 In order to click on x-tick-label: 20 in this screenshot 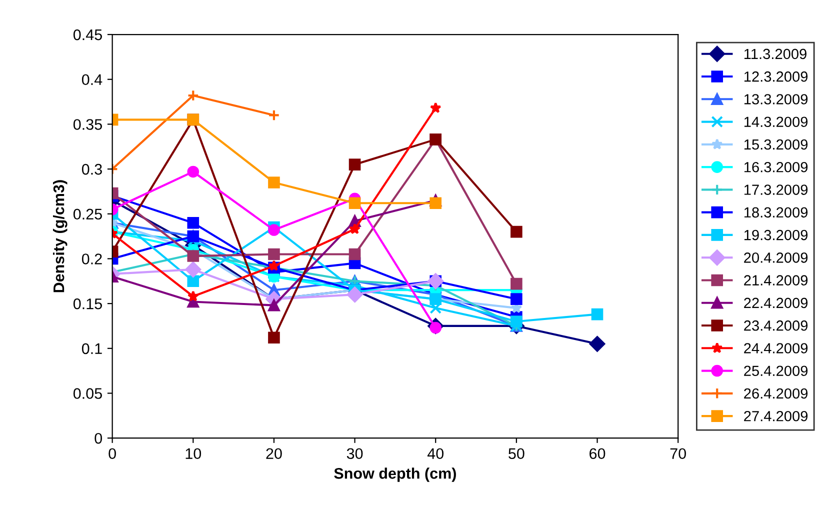, I will do `click(274, 454)`.